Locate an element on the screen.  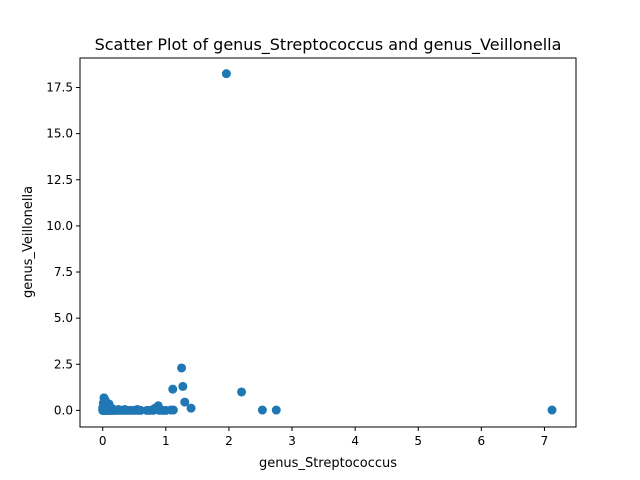
x-tick-label: 3 is located at coordinates (292, 441).